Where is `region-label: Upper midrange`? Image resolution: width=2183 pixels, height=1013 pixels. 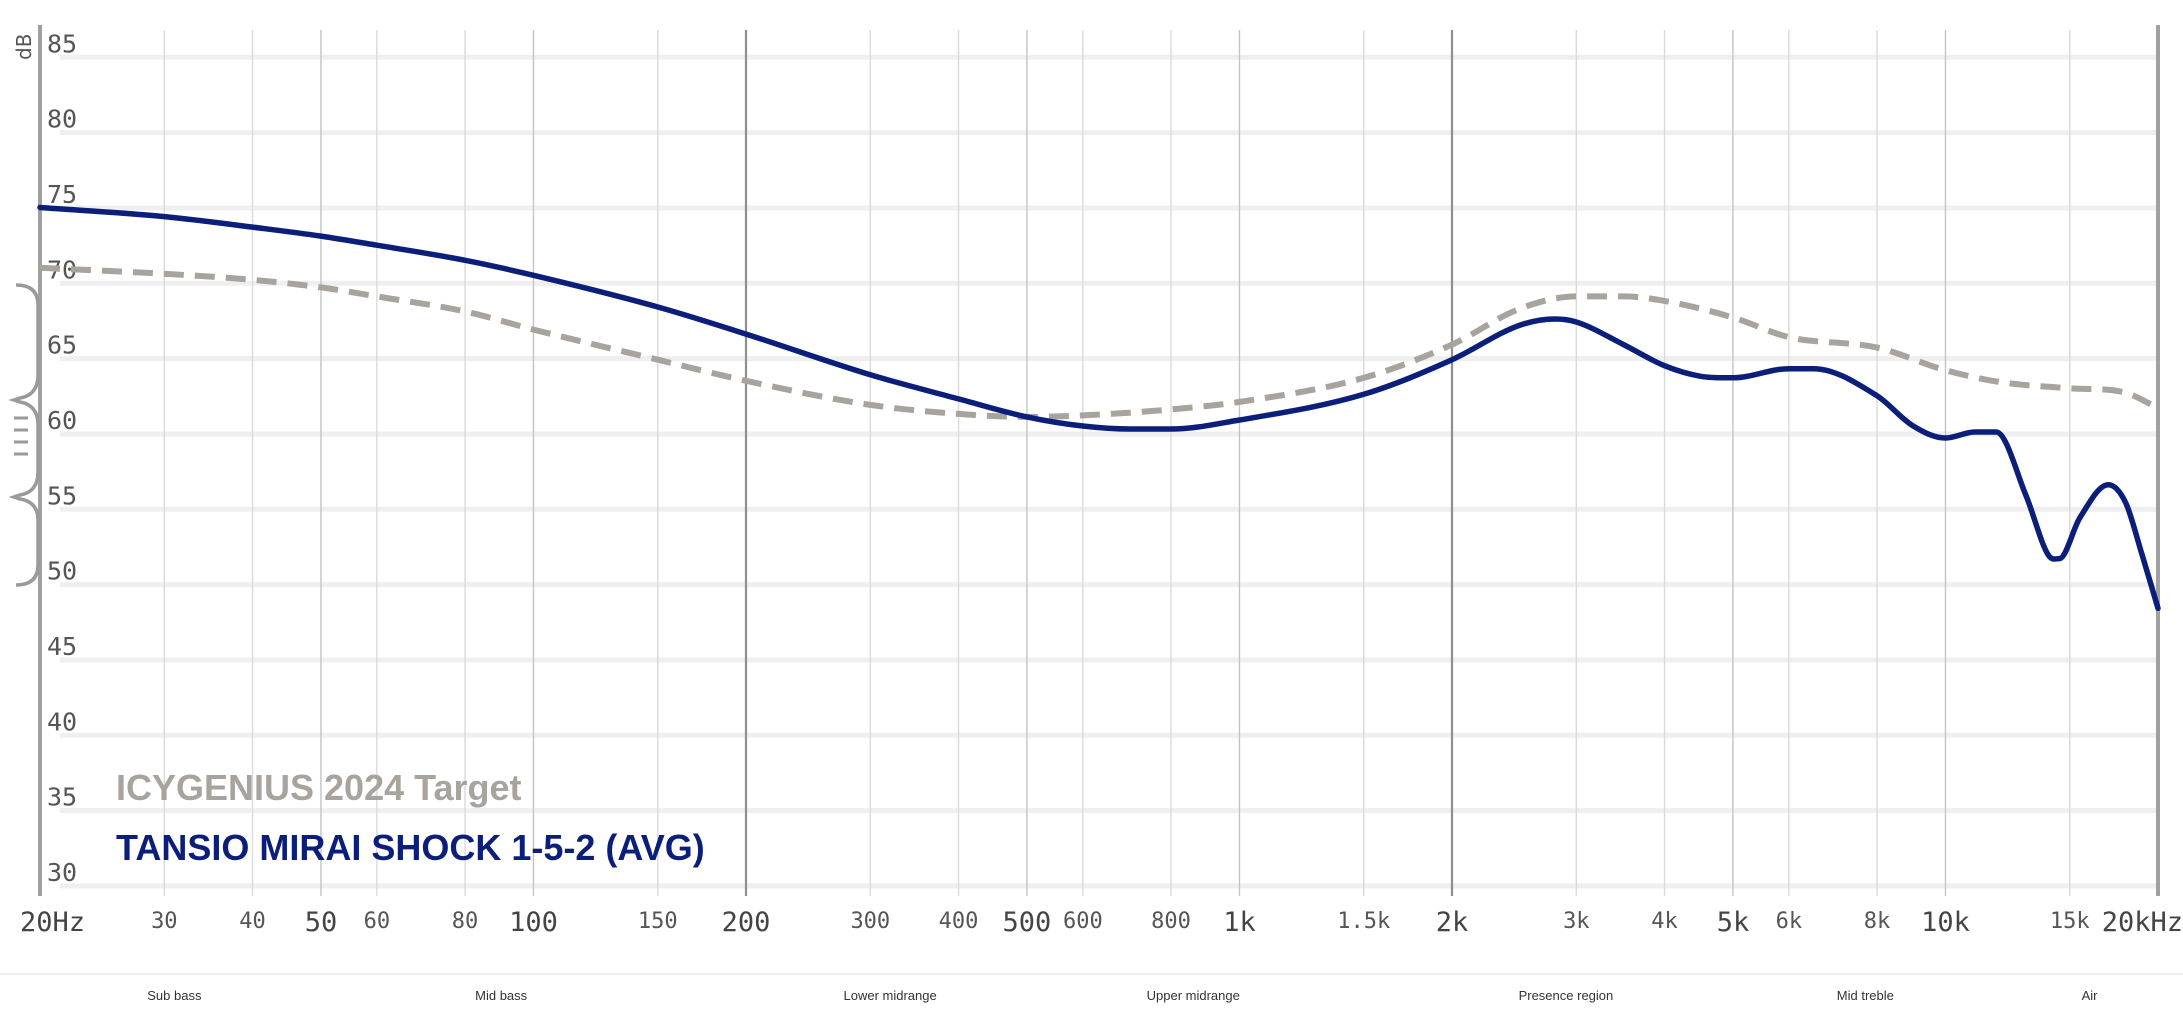
region-label: Upper midrange is located at coordinates (1193, 995).